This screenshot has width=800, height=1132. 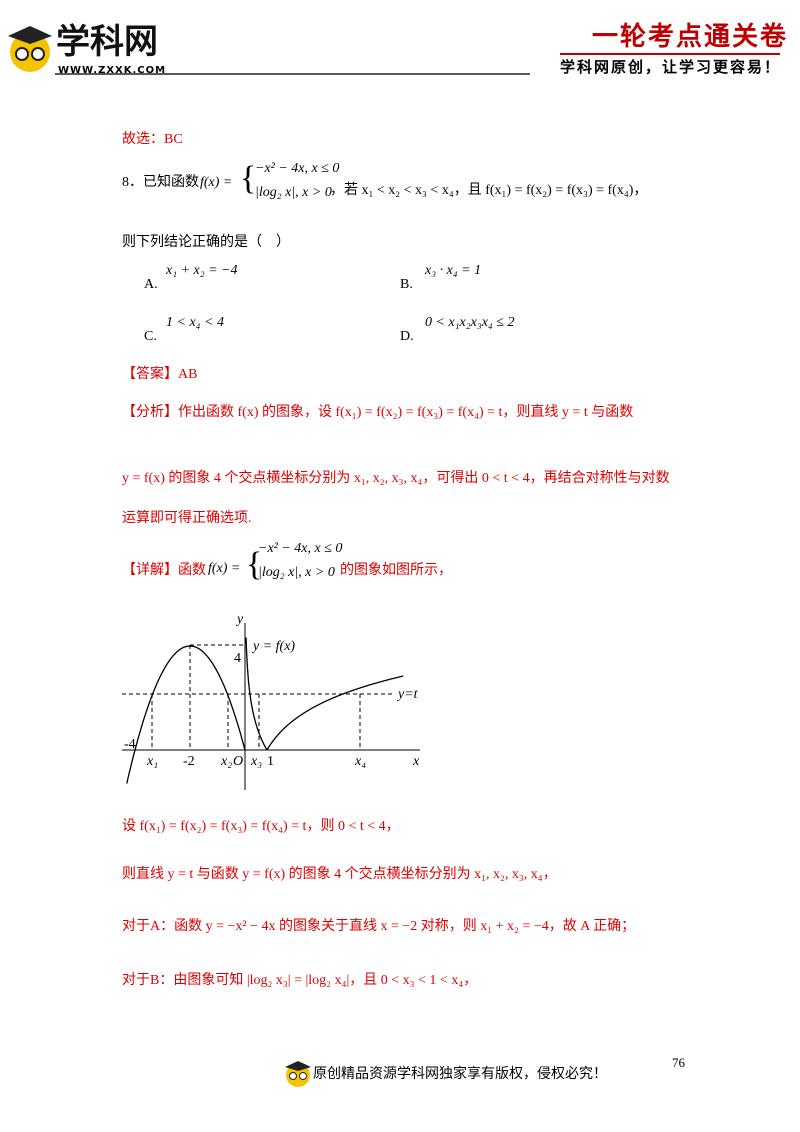 What do you see at coordinates (407, 336) in the screenshot?
I see `option-letter: D.` at bounding box center [407, 336].